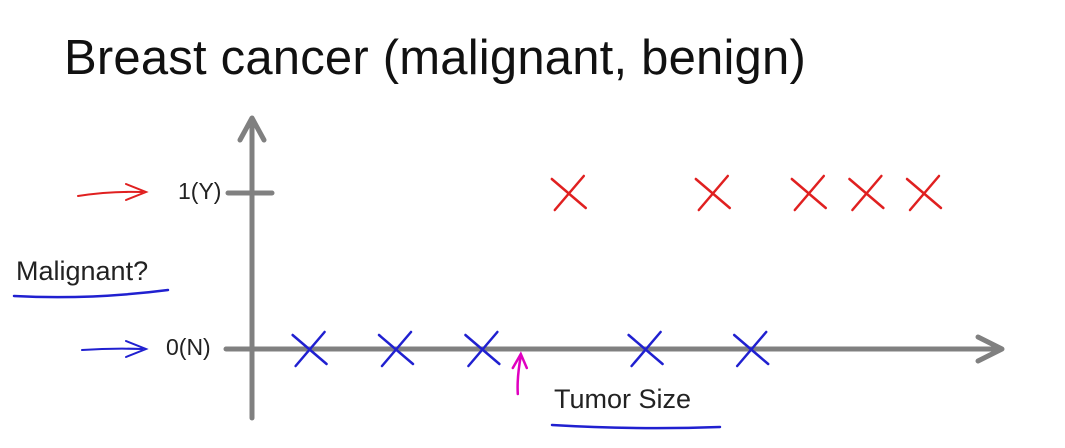  What do you see at coordinates (623, 399) in the screenshot?
I see `x-axis-label: Tumor Size` at bounding box center [623, 399].